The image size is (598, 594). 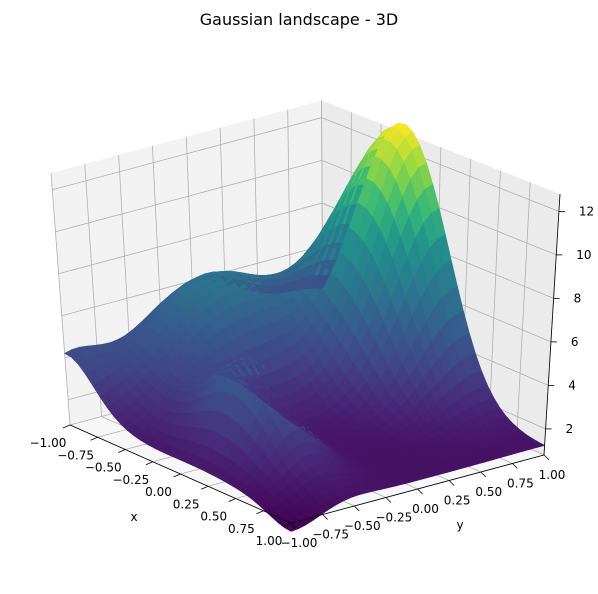 I want to click on z-tick-label: 6, so click(x=575, y=342).